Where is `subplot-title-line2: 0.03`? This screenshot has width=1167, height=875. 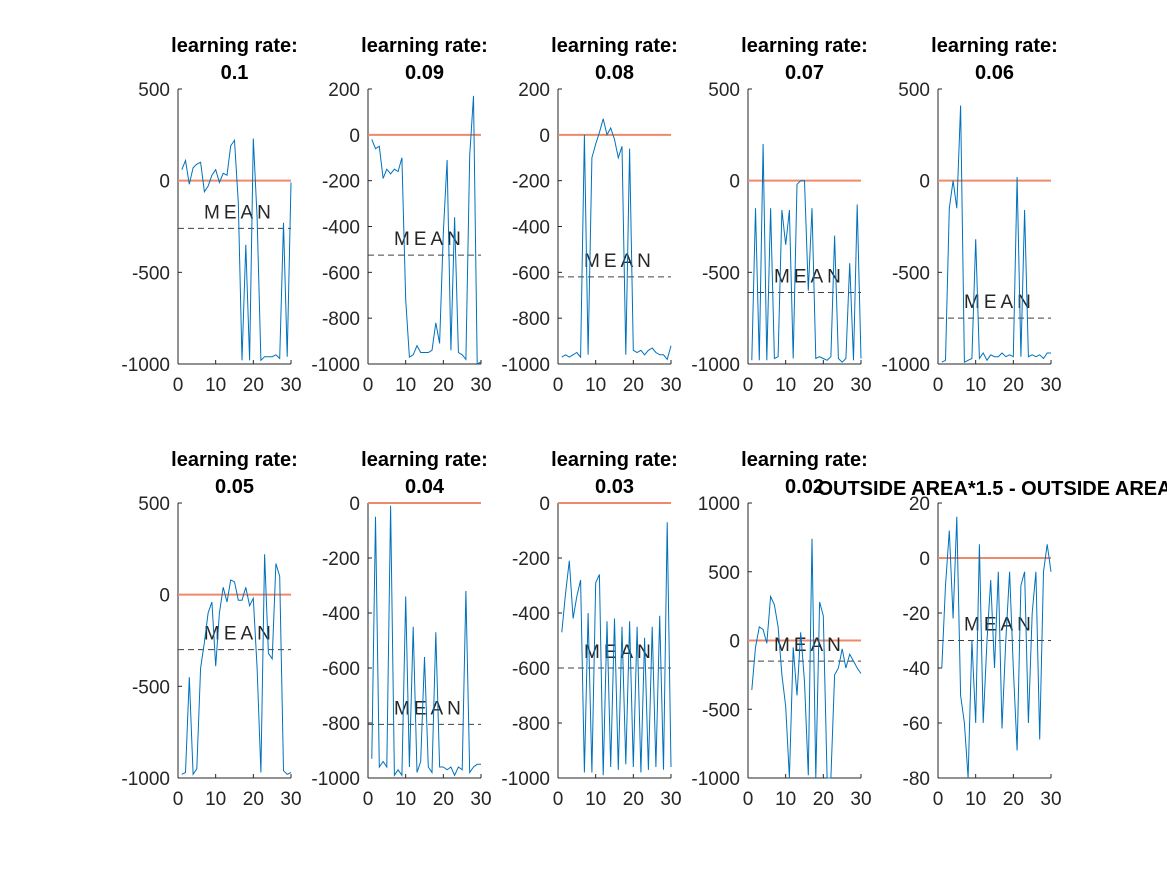 subplot-title-line2: 0.03 is located at coordinates (614, 487).